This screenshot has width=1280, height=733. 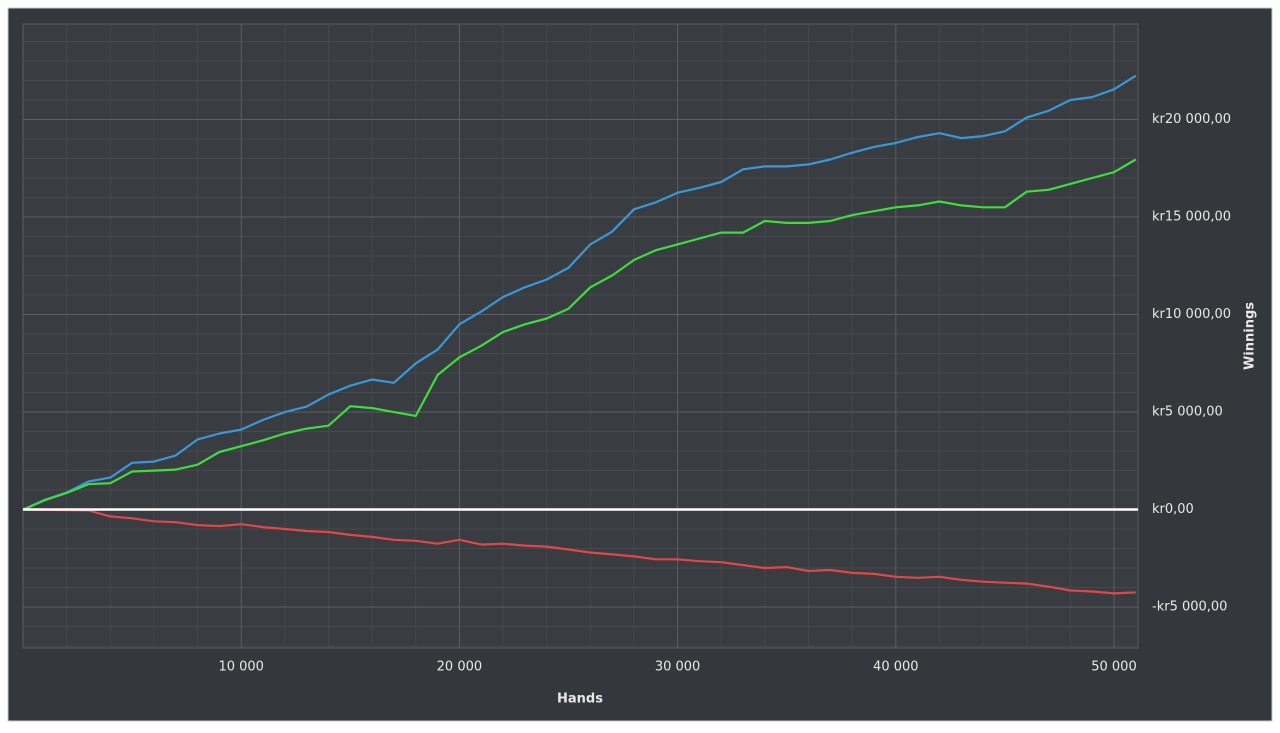 I want to click on y-tick-label: kr5 000,00, so click(x=1187, y=412).